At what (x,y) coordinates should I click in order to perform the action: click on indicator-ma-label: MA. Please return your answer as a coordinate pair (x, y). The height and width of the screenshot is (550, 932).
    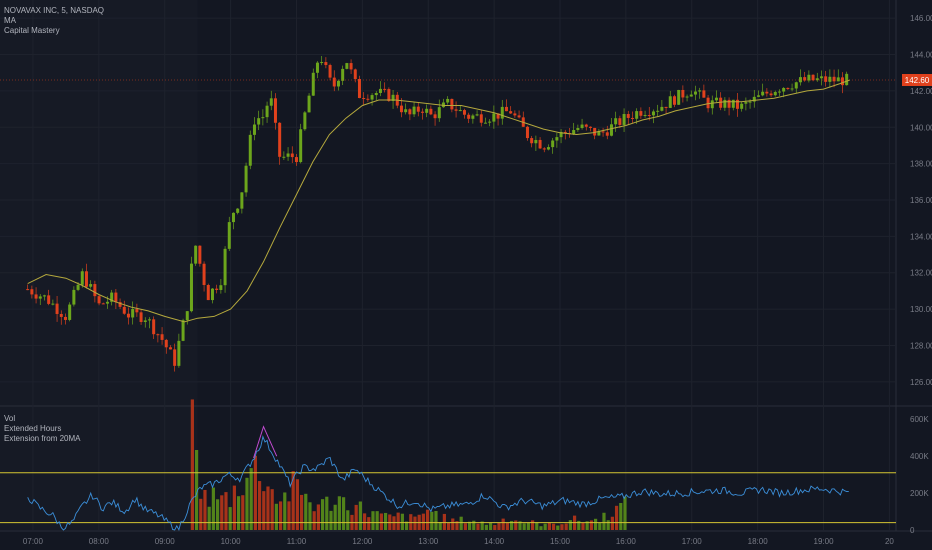
    Looking at the image, I should click on (10, 20).